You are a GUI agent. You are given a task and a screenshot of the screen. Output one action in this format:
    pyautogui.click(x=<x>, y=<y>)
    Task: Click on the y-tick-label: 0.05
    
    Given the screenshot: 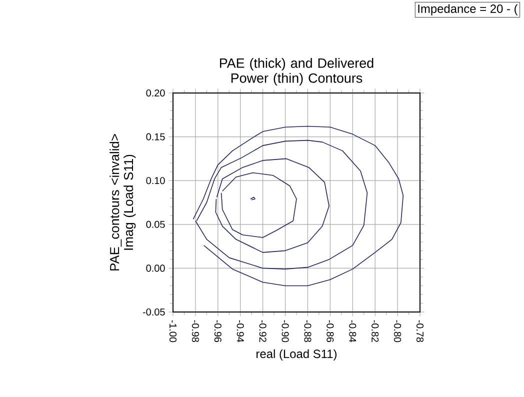 What is the action you would take?
    pyautogui.click(x=155, y=224)
    